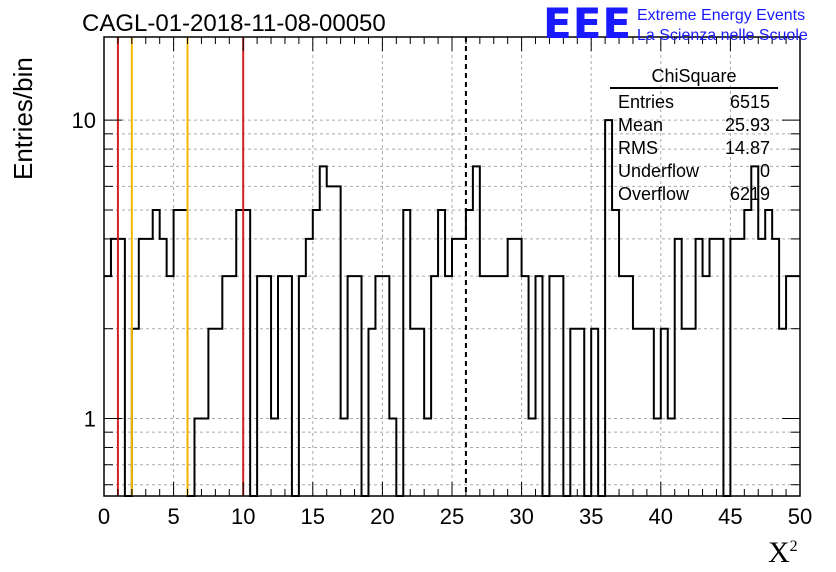 Image resolution: width=836 pixels, height=572 pixels. What do you see at coordinates (730, 516) in the screenshot?
I see `x-tick-label: 45` at bounding box center [730, 516].